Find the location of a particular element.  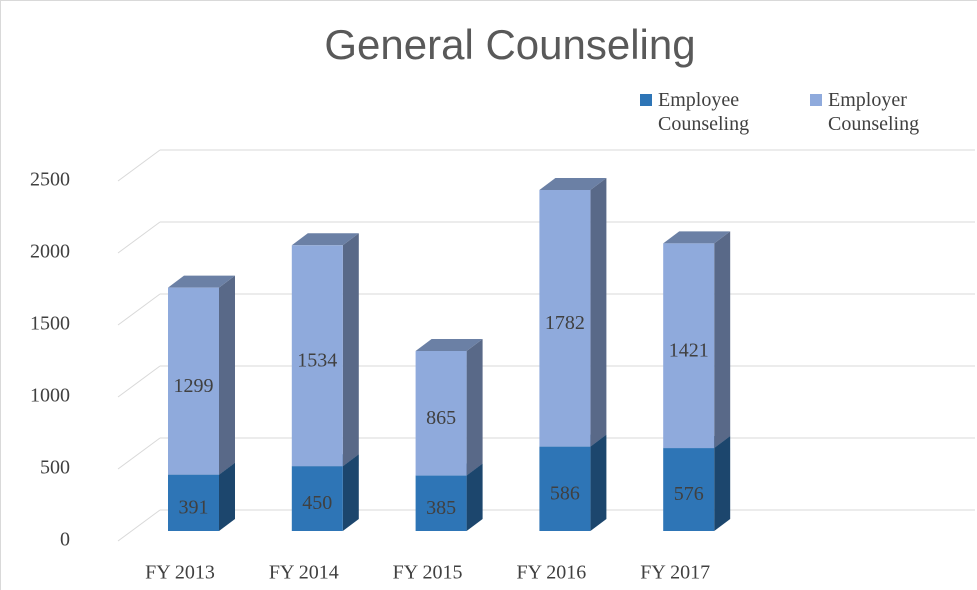

legend-item: Employee Counseling is located at coordinates (720, 112).